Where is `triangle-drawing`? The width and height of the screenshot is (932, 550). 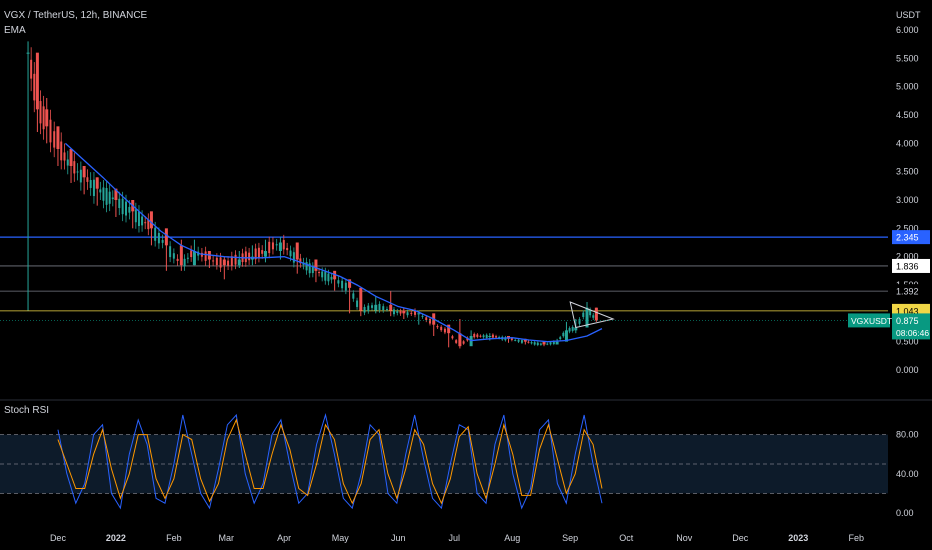
triangle-drawing is located at coordinates (592, 315).